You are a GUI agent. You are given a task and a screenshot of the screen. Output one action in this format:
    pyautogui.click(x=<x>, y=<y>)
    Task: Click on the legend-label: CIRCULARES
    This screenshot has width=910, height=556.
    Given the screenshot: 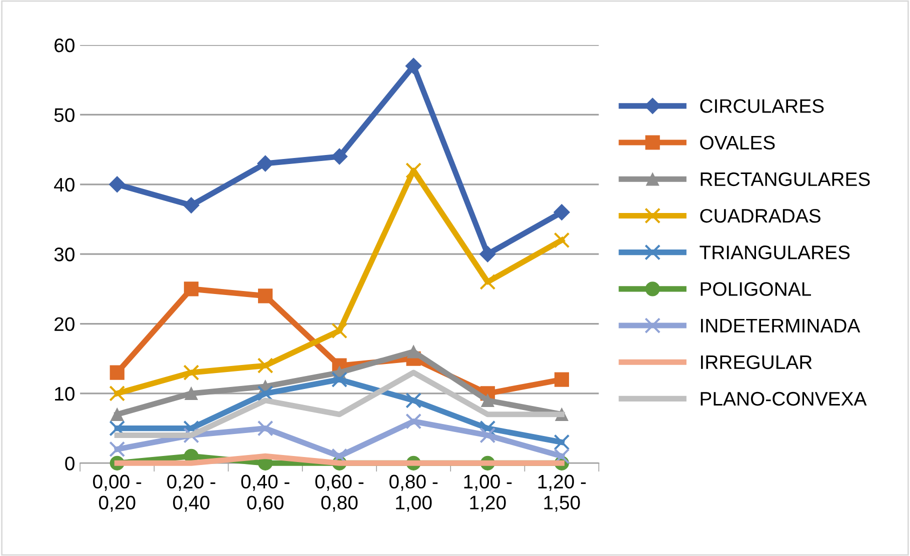 What is the action you would take?
    pyautogui.click(x=762, y=106)
    